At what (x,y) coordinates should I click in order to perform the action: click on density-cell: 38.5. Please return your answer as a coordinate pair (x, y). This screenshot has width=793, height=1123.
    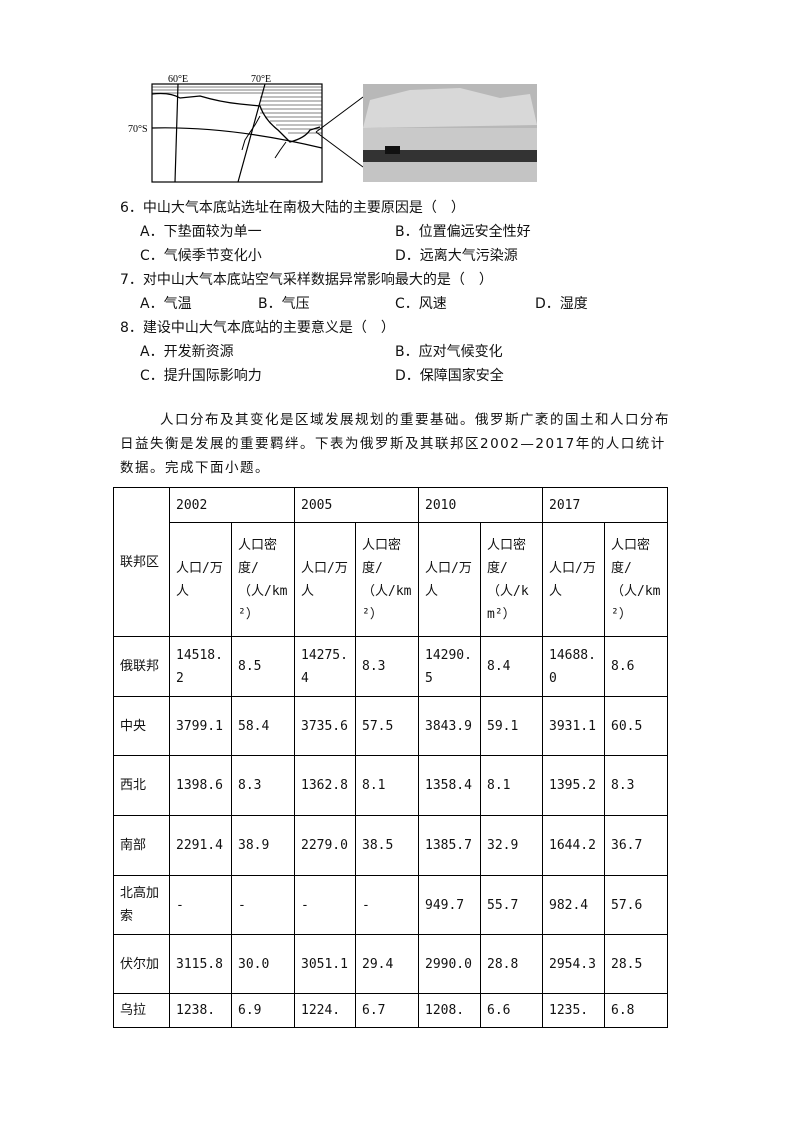
    Looking at the image, I should click on (387, 845).